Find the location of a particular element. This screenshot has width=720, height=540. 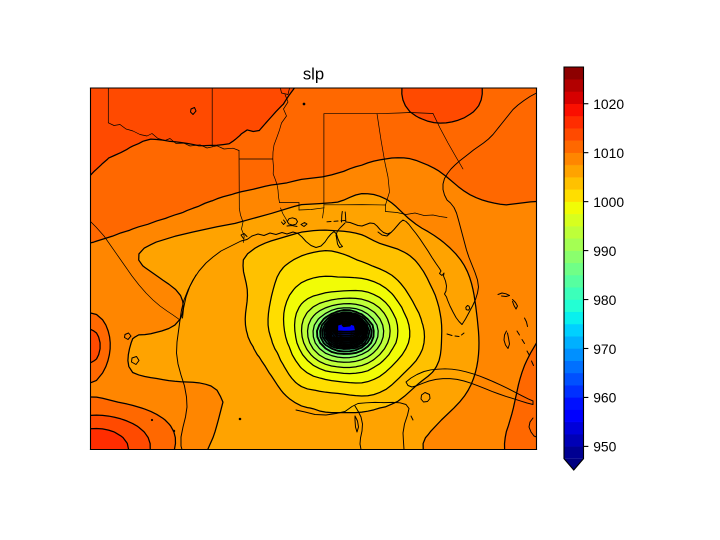

svg-text: 1020 is located at coordinates (608, 104).